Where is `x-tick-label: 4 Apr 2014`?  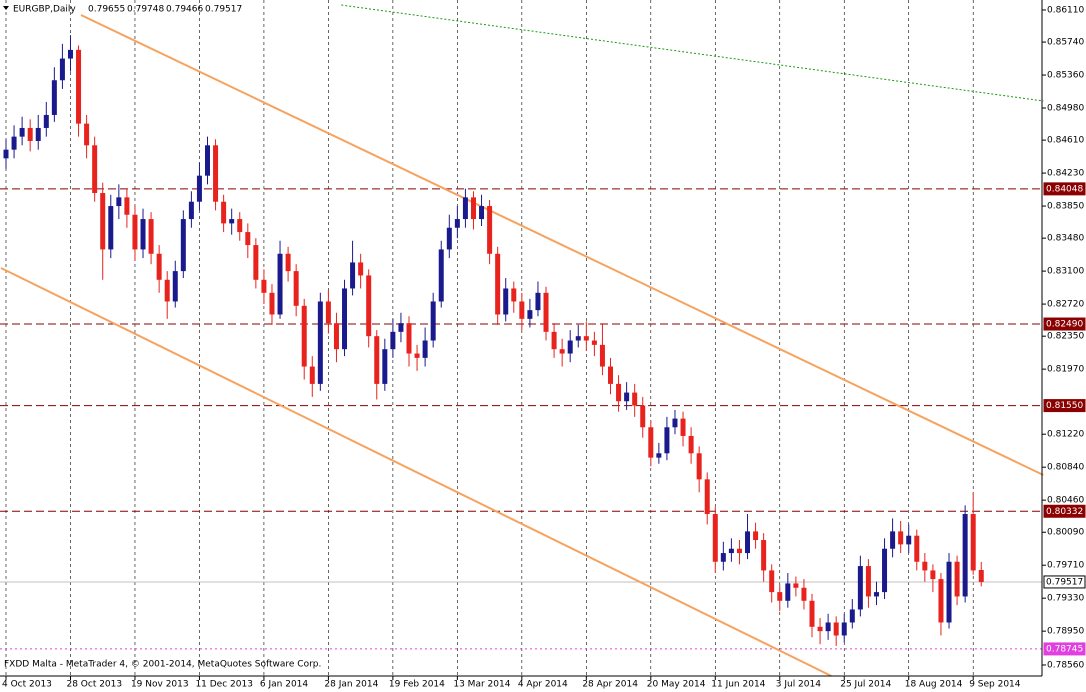
x-tick-label: 4 Apr 2014 is located at coordinates (543, 685).